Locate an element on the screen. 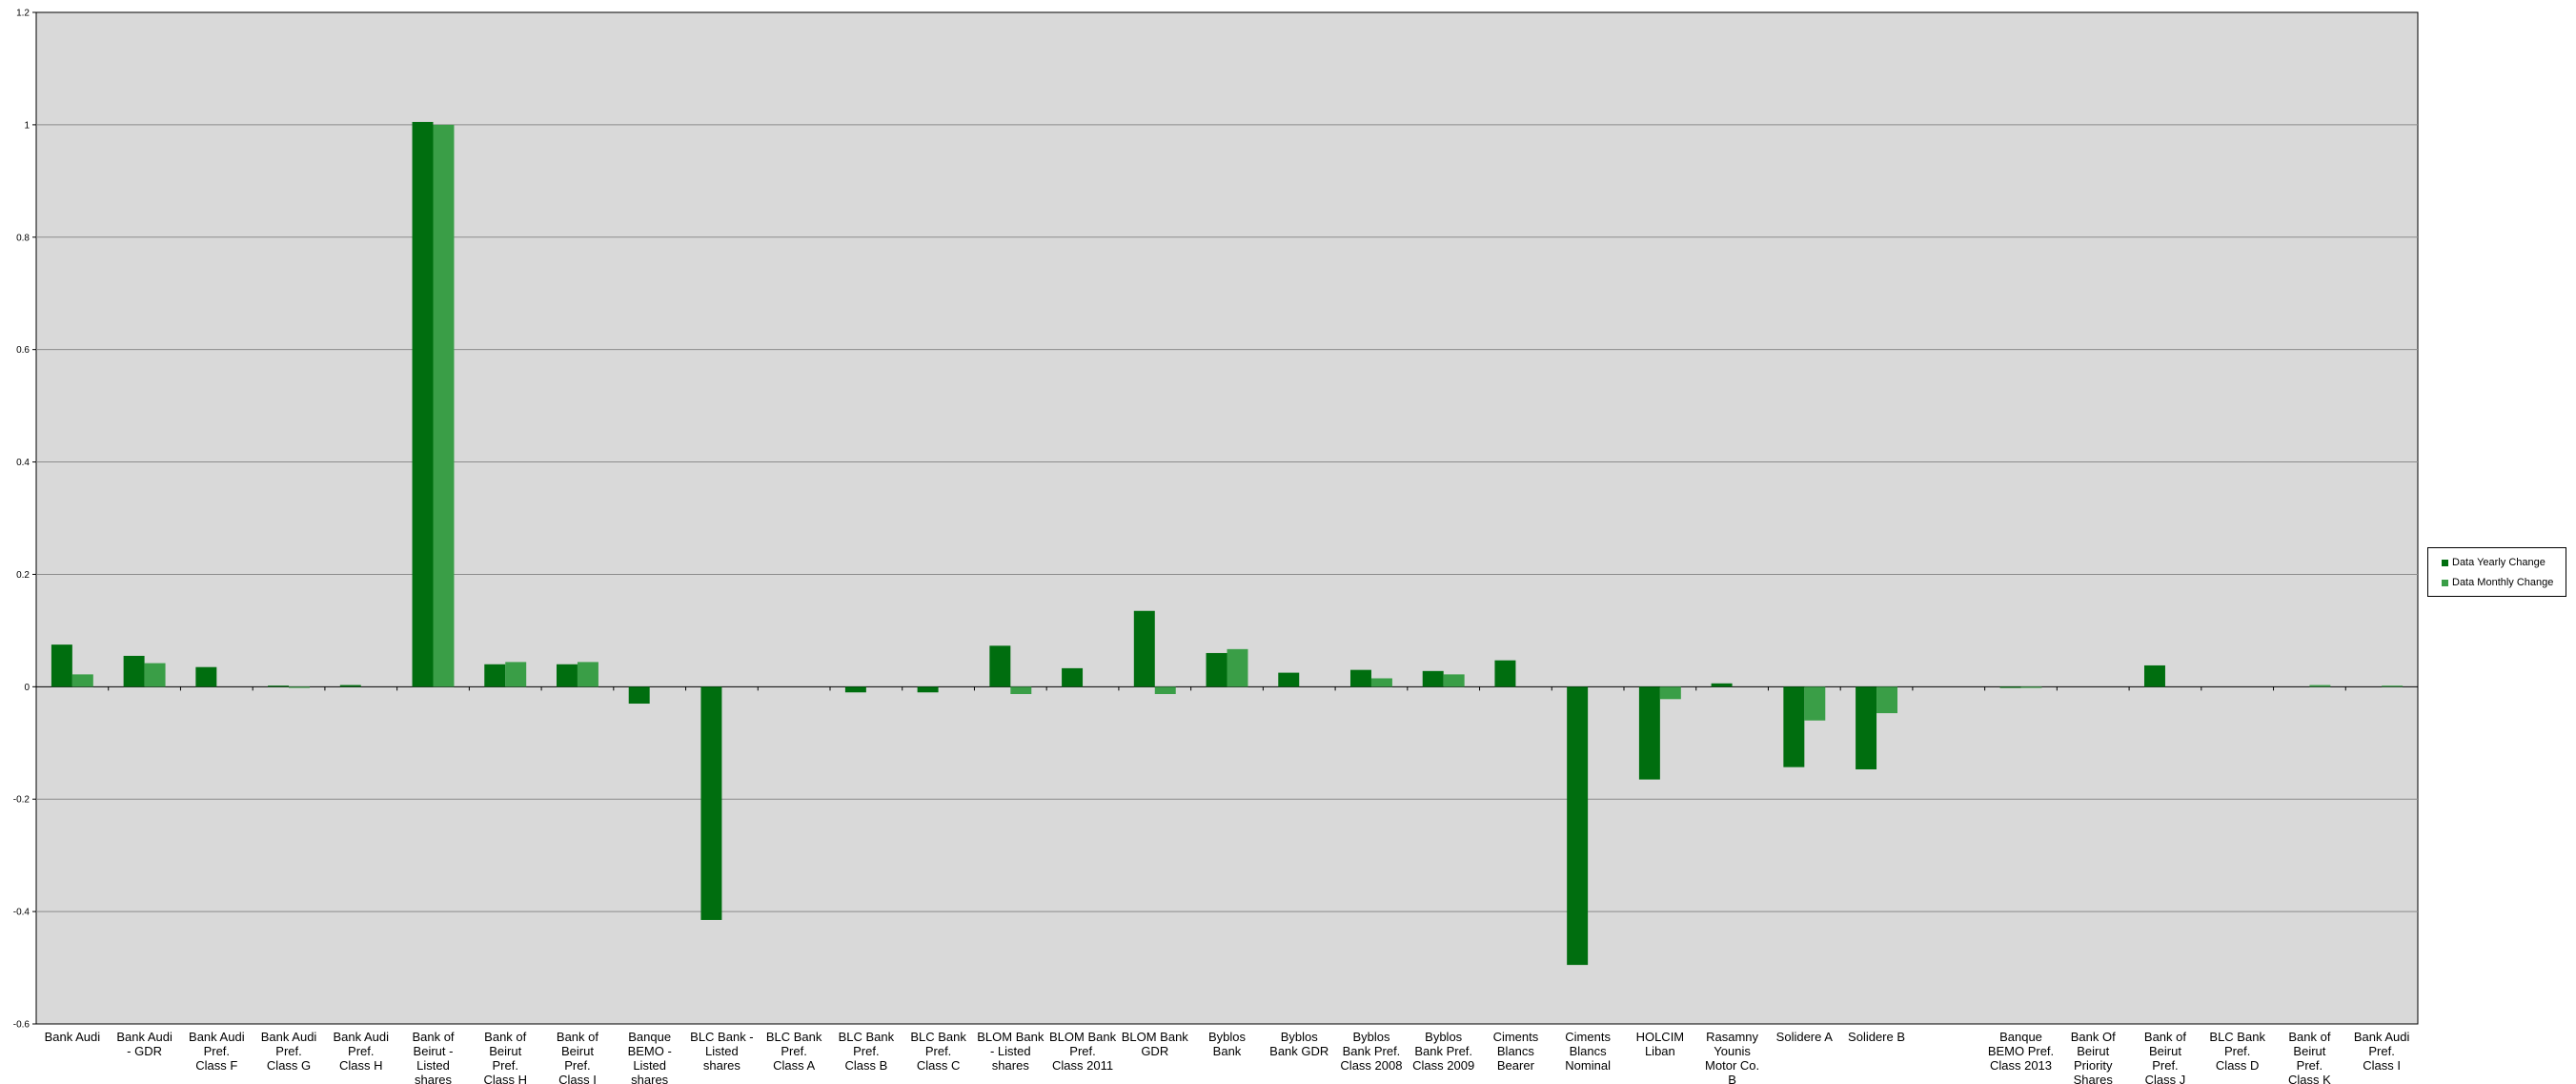 The height and width of the screenshot is (1084, 2576). x-category-label: Bank Audi Pref. Class G is located at coordinates (289, 1051).